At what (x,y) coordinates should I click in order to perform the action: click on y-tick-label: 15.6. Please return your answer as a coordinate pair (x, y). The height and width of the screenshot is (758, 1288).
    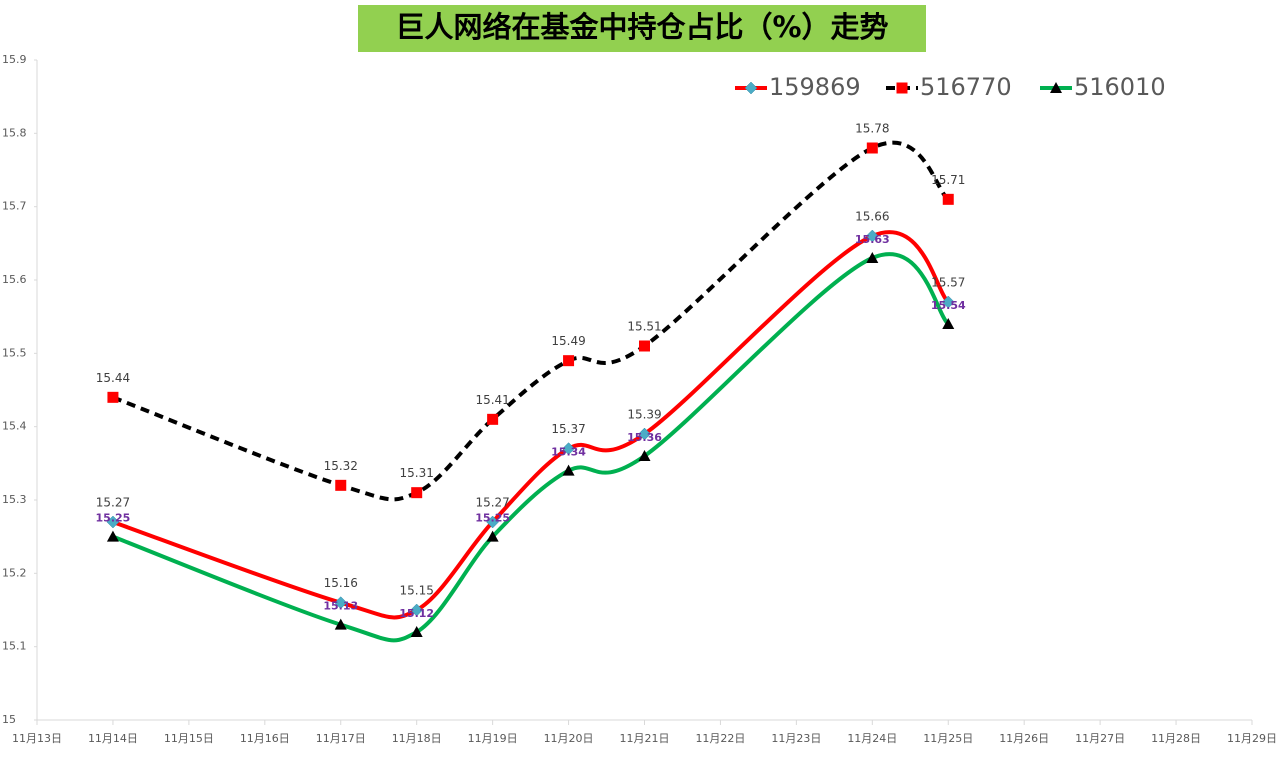
    Looking at the image, I should click on (14, 279).